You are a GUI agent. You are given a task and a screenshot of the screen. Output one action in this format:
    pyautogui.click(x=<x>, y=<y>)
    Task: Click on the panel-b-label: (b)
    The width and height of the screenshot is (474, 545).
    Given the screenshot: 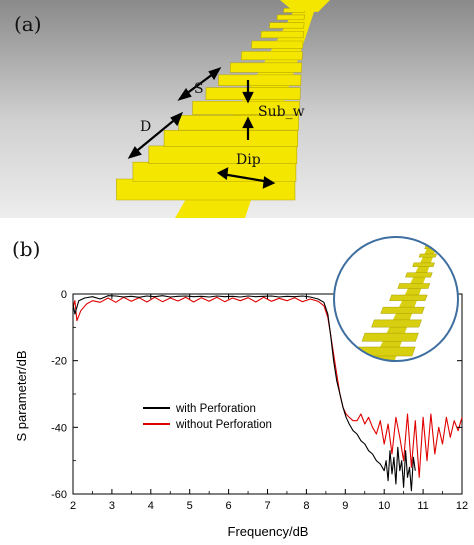 What is the action you would take?
    pyautogui.click(x=26, y=249)
    